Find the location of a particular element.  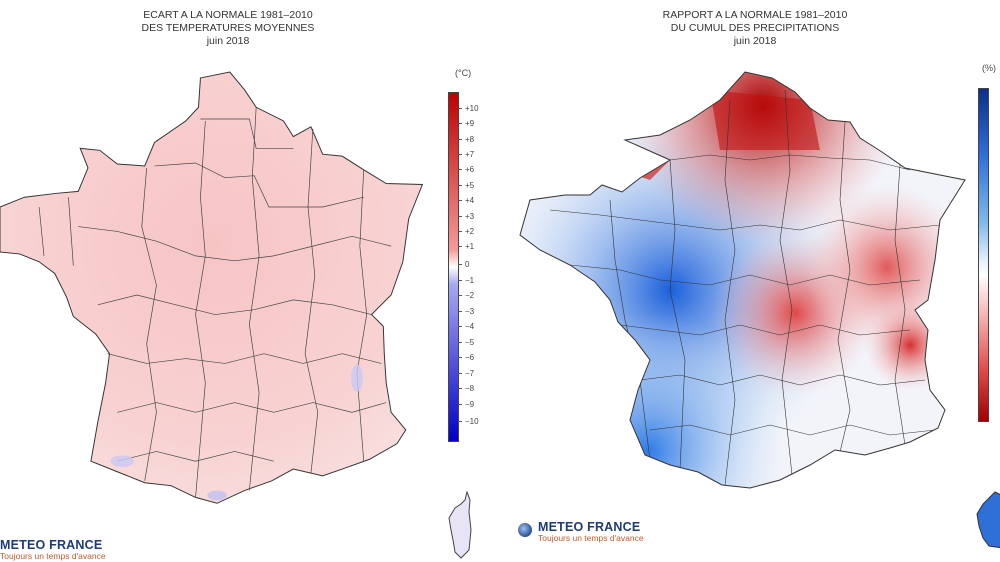

tick: −8 is located at coordinates (466, 388).